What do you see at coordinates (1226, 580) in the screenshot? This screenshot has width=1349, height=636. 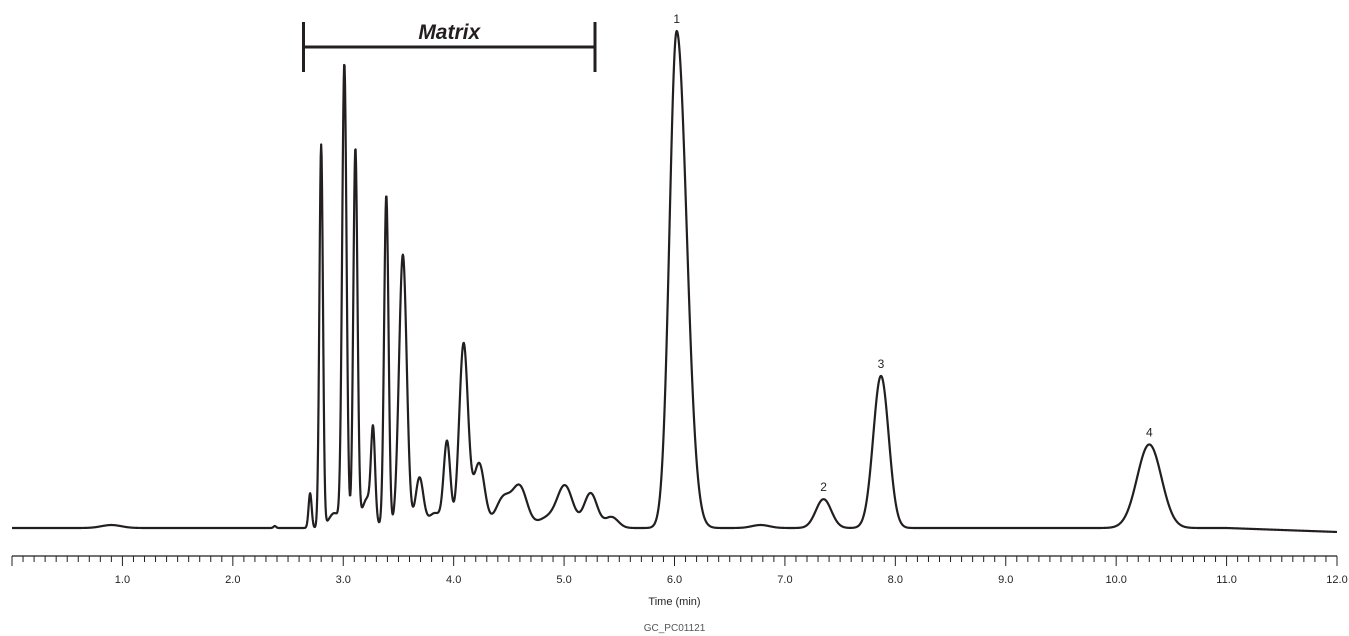 I see `x-tick-label: 11.0` at bounding box center [1226, 580].